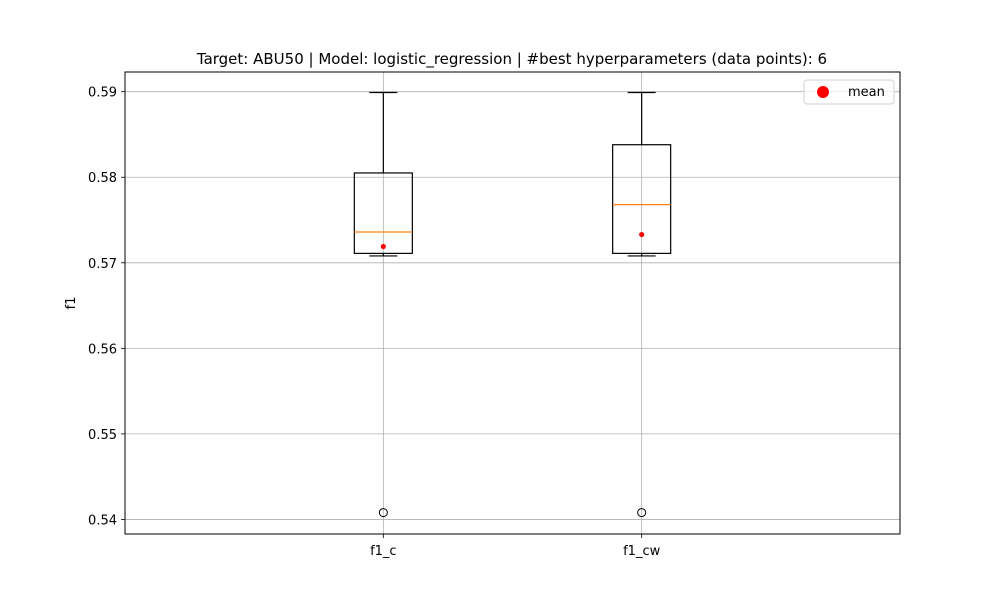  What do you see at coordinates (102, 349) in the screenshot?
I see `y-tick-label: 0.56` at bounding box center [102, 349].